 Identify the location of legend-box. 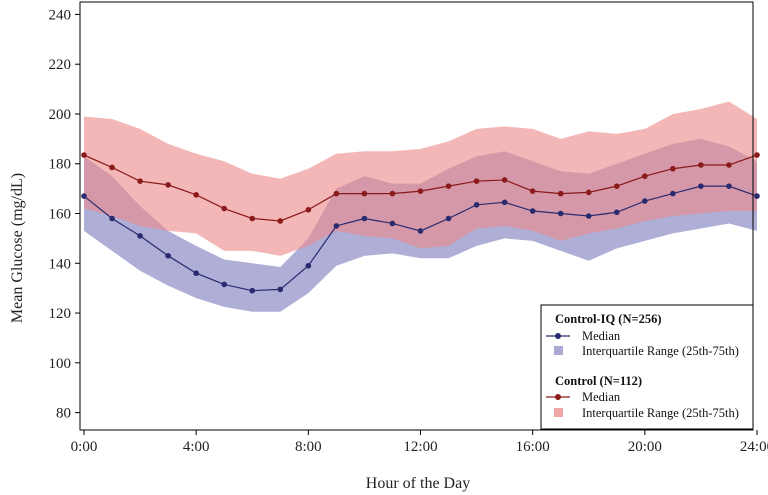
(647, 367).